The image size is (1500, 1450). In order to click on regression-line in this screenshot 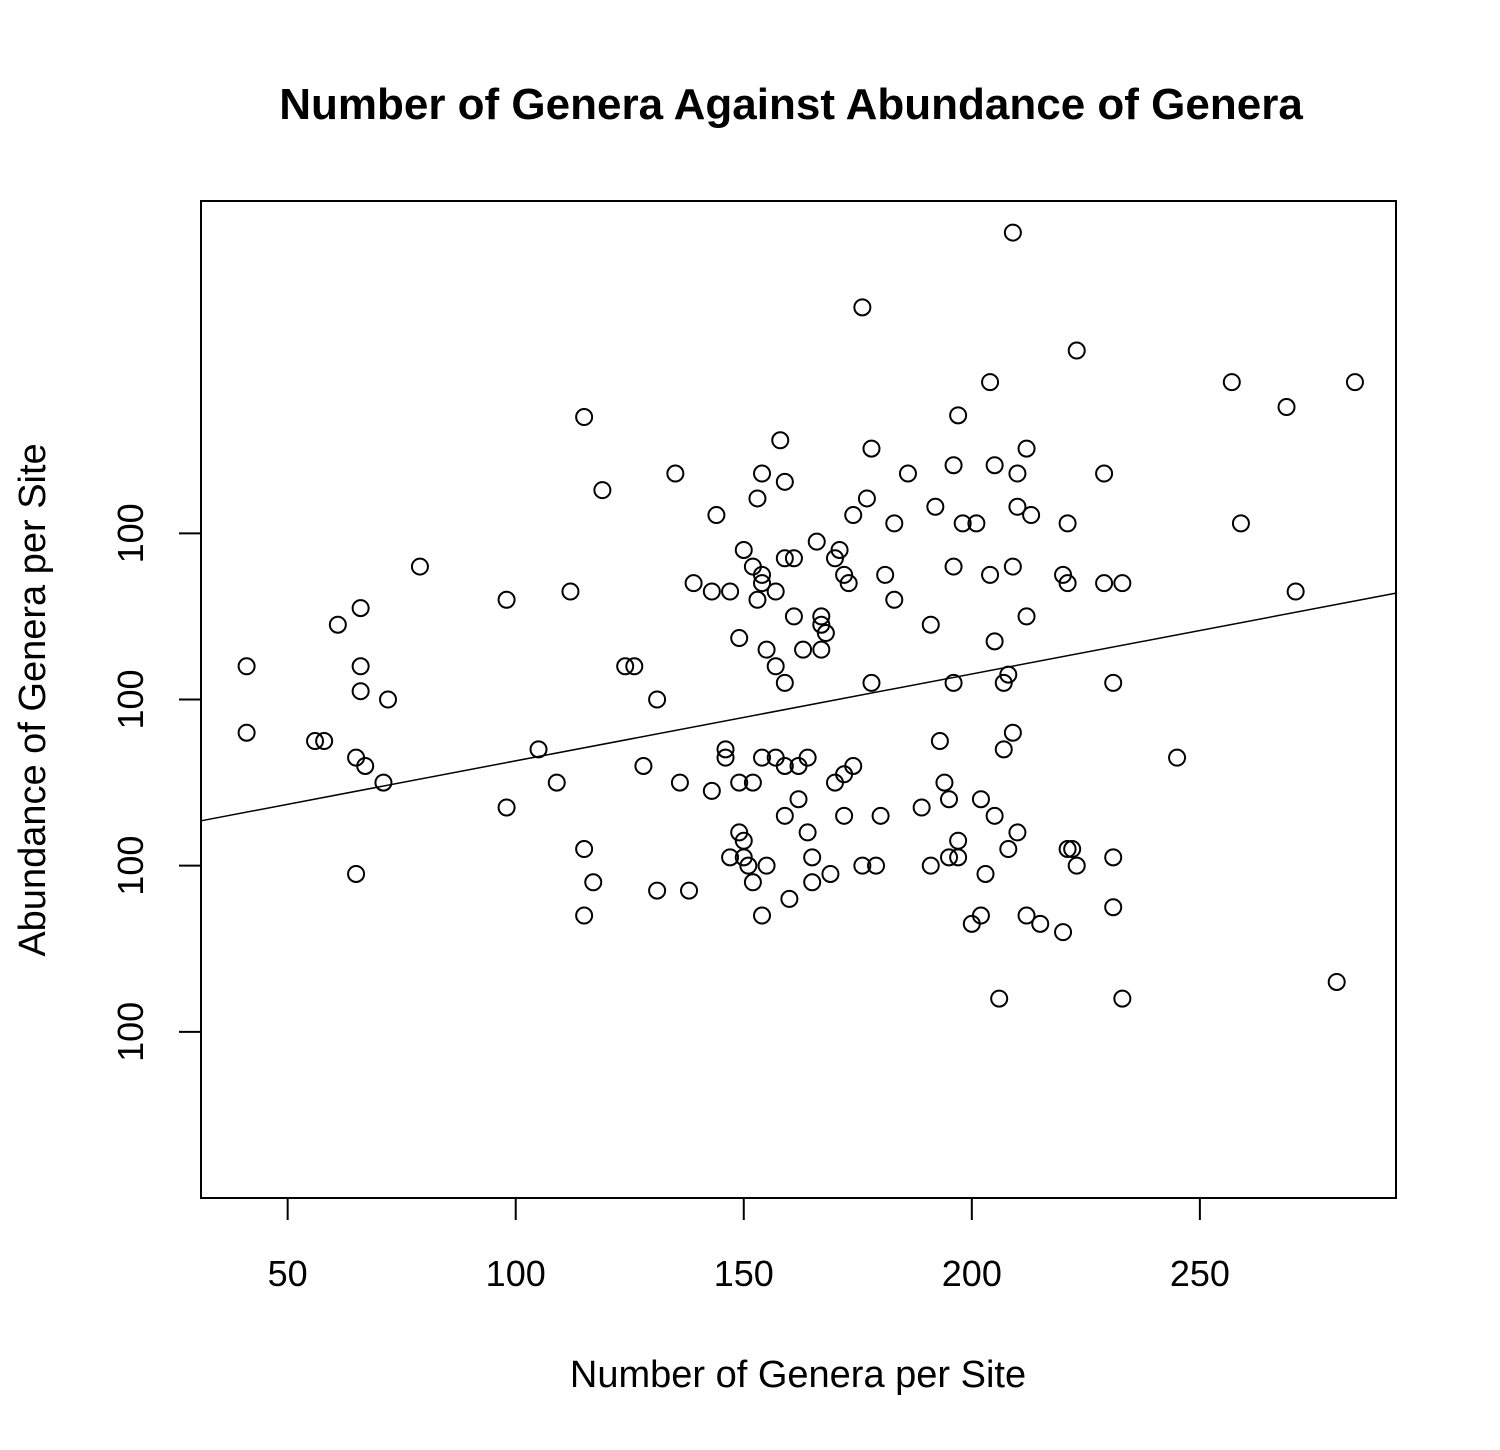, I will do `click(798, 707)`.